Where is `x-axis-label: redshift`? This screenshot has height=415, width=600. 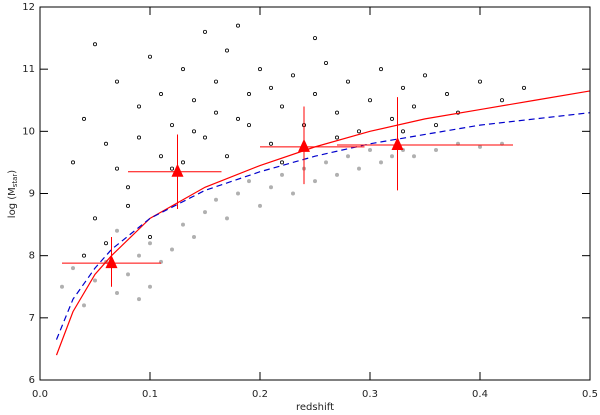
x-axis-label: redshift is located at coordinates (315, 407).